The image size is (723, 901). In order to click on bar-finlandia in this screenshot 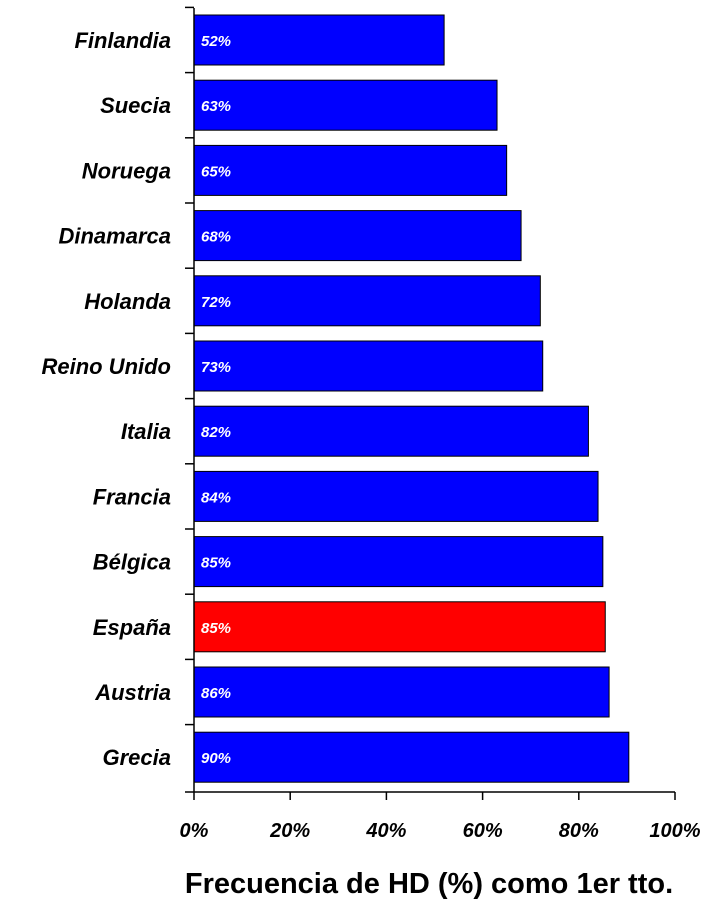, I will do `click(319, 40)`.